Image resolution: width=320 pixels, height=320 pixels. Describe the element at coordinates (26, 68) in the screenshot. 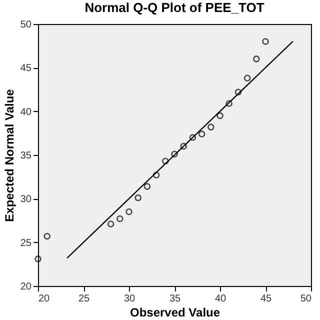

I see `y-tick-label: 45` at that location.